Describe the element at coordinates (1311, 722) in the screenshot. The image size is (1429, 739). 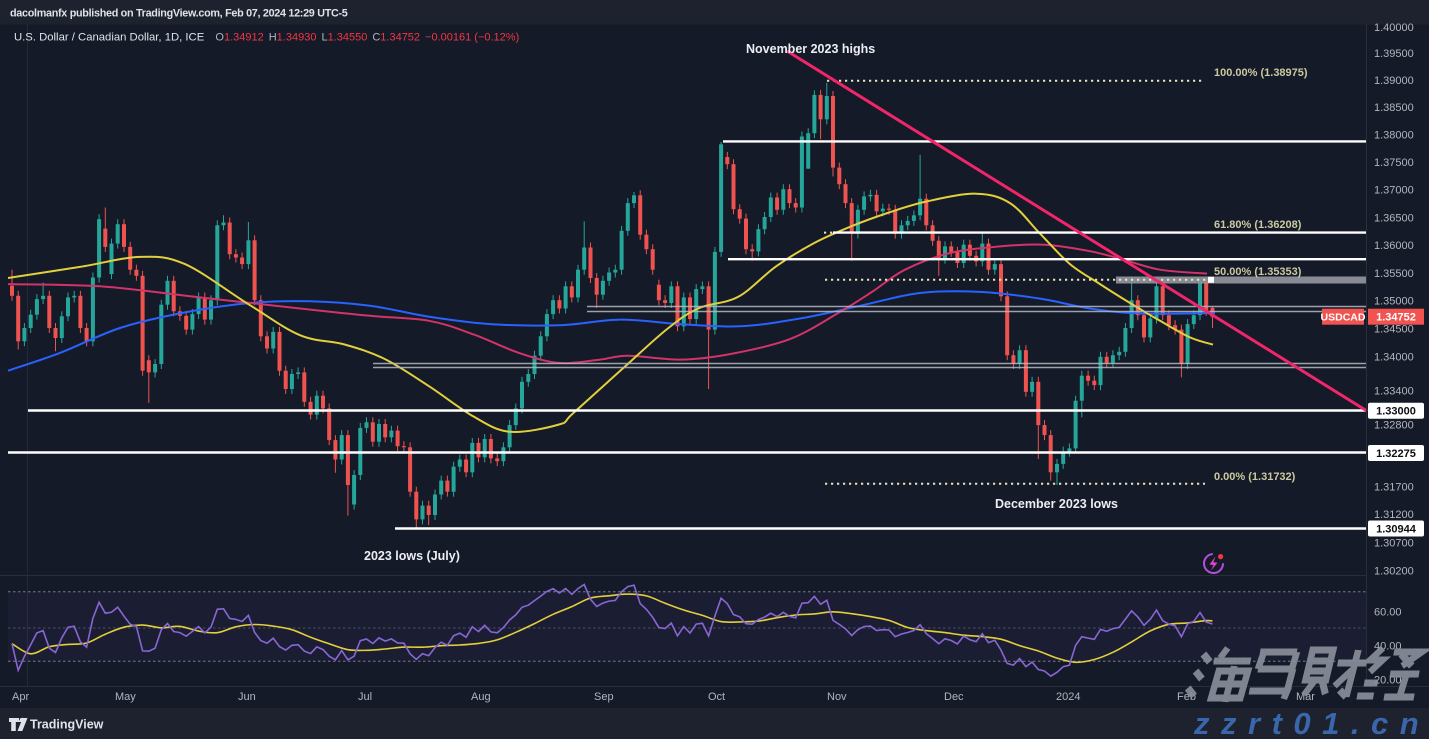
I see `svg-text: zzrt01.cn` at that location.